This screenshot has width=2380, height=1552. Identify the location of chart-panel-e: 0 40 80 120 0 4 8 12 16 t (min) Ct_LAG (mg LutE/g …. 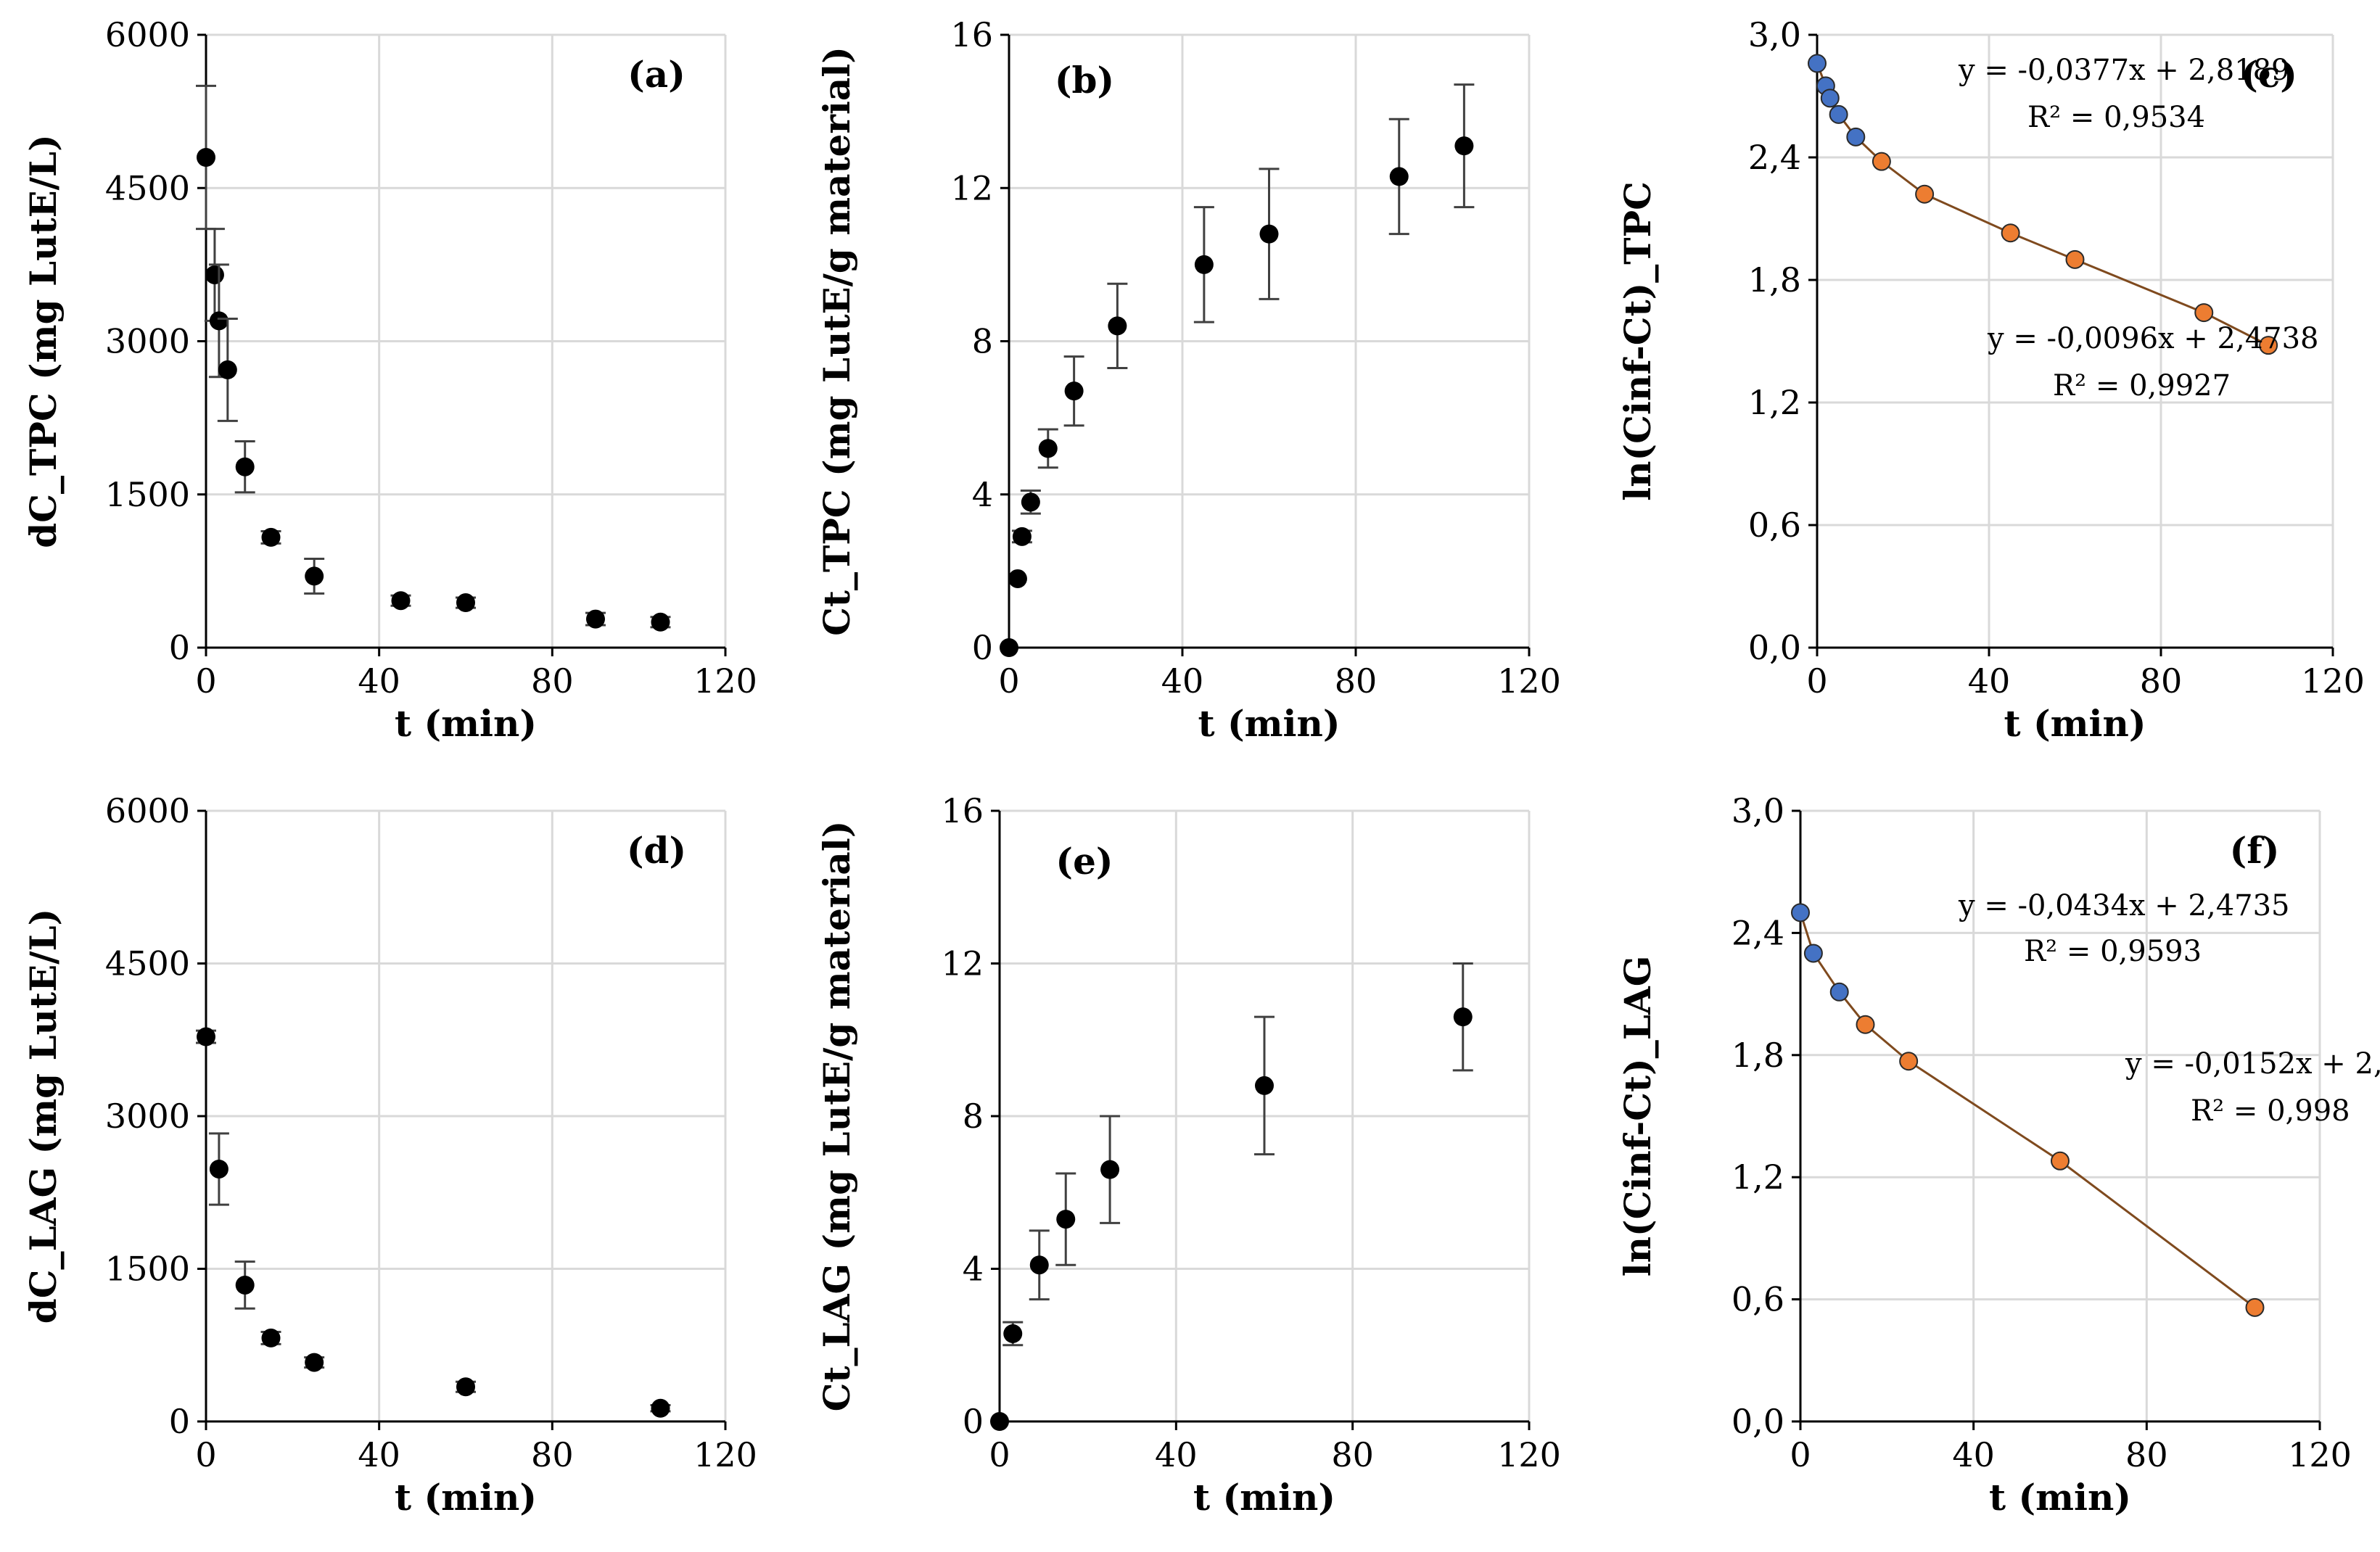
(1188, 1155).